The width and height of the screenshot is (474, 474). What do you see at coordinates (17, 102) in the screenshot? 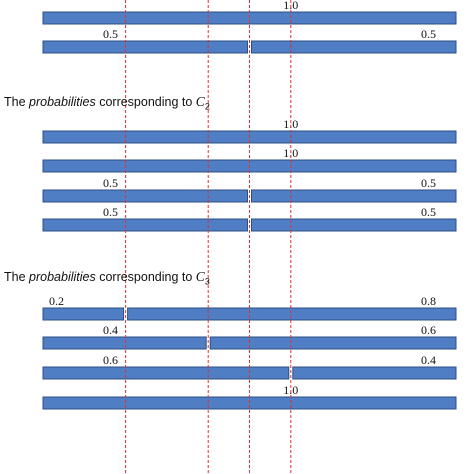
I see `heading-c2-prefix: The` at bounding box center [17, 102].